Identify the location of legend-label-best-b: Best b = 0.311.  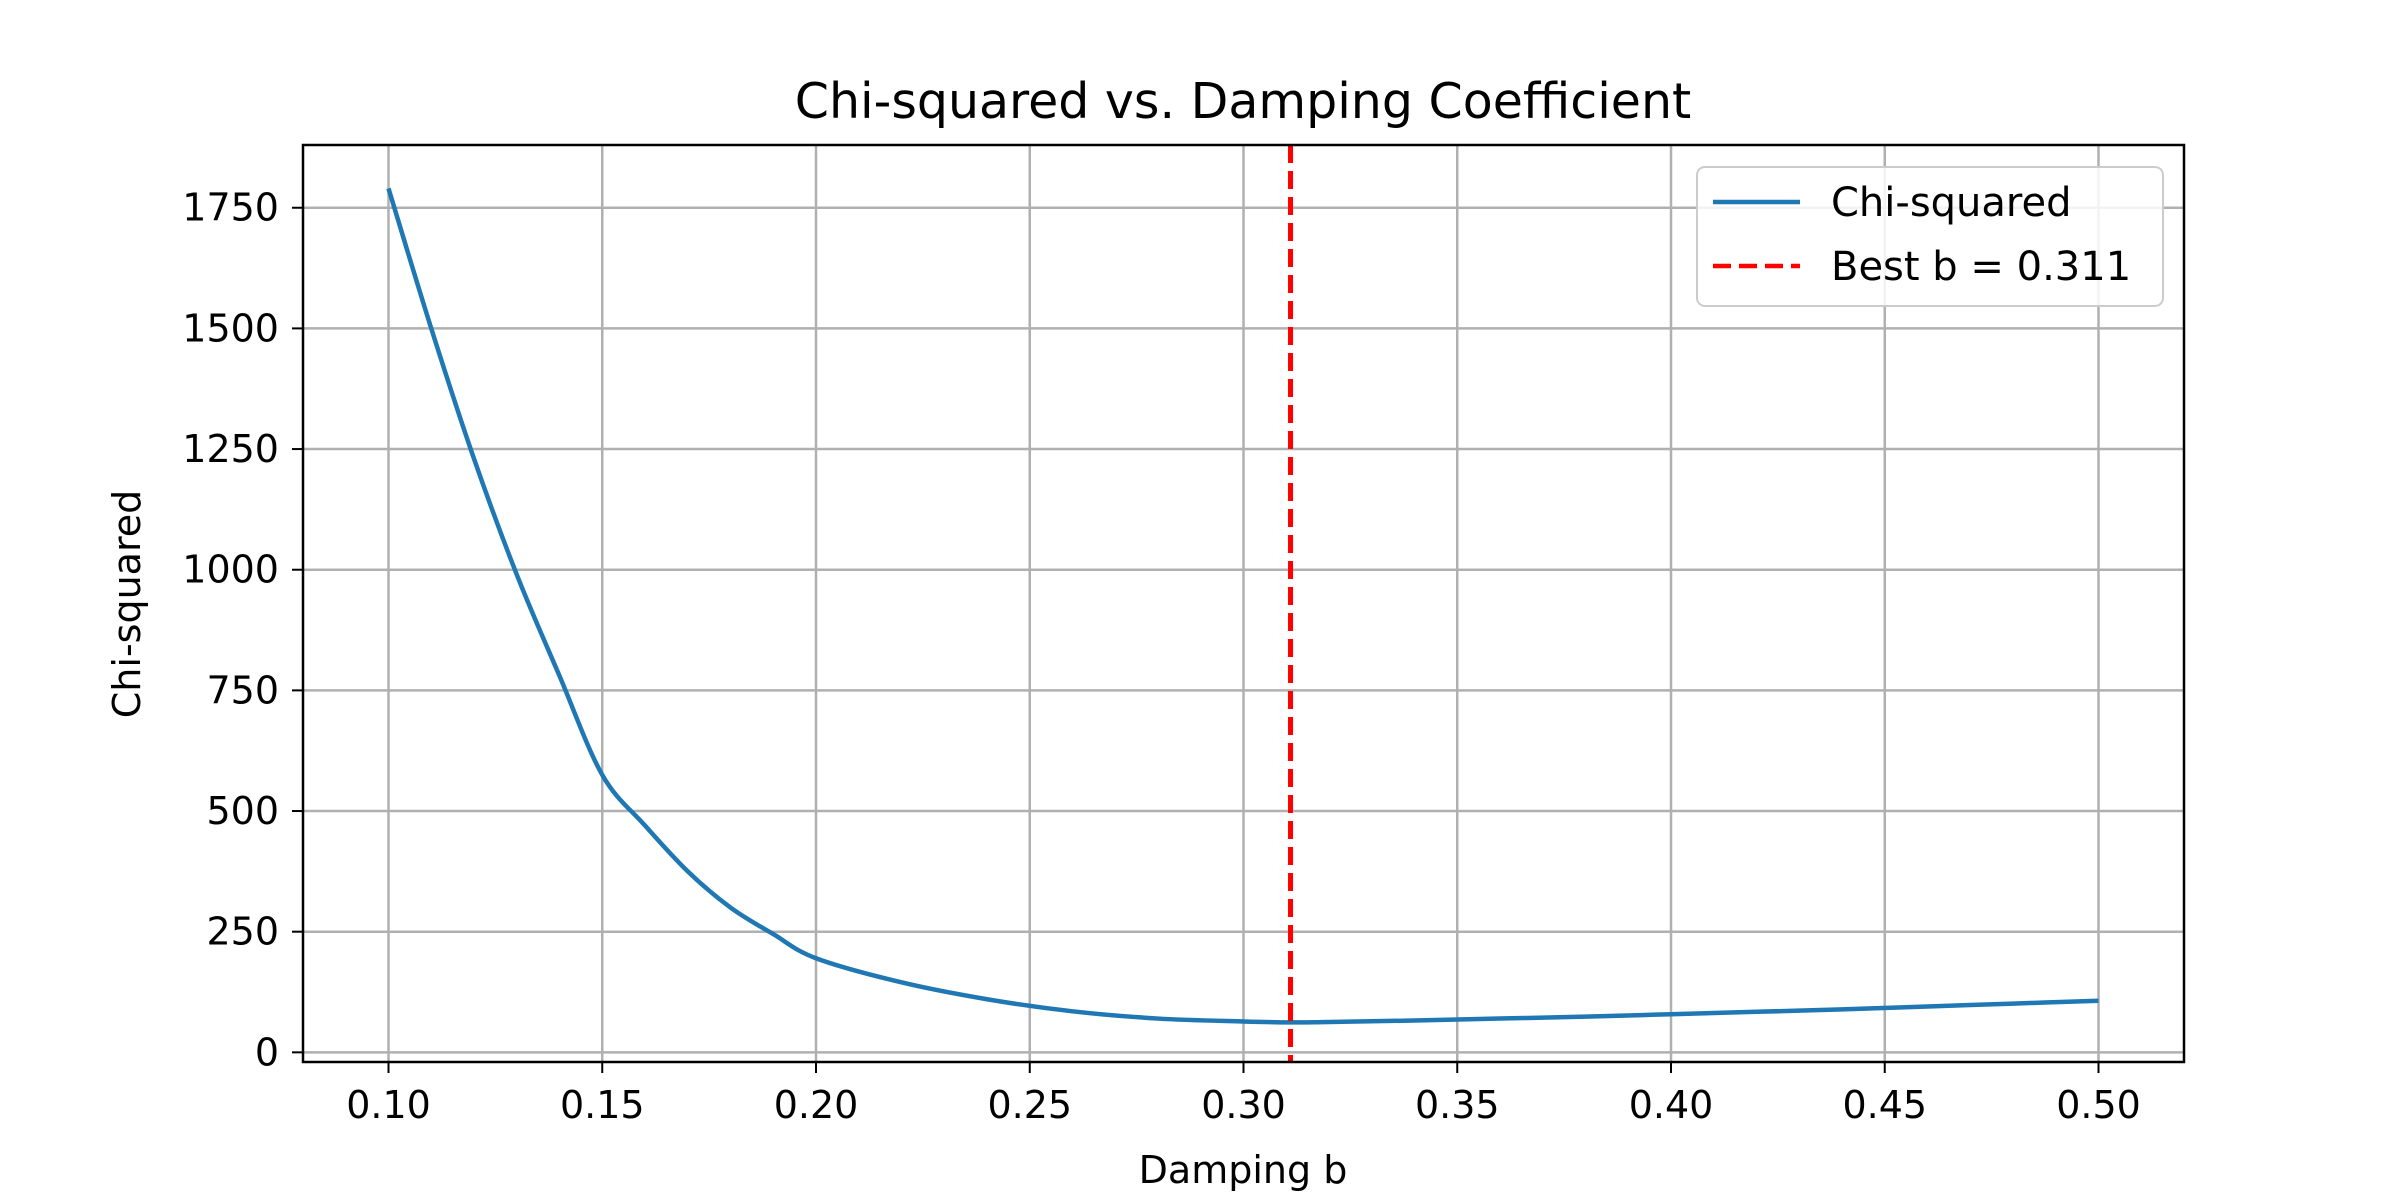
(1981, 267).